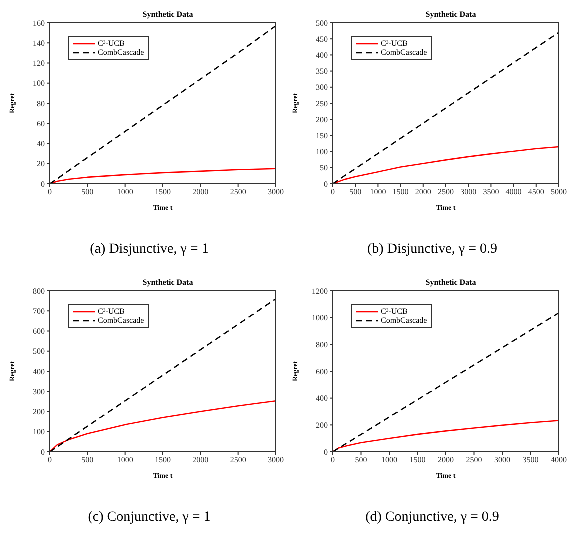 The height and width of the screenshot is (554, 583). Describe the element at coordinates (149, 518) in the screenshot. I see `text: (c) Conjunctive, γ = 1` at that location.